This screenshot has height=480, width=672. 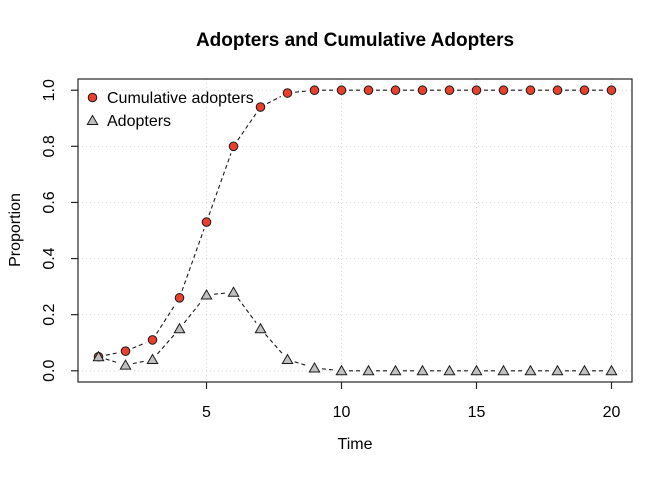 What do you see at coordinates (206, 412) in the screenshot?
I see `x-tick-label: 5` at bounding box center [206, 412].